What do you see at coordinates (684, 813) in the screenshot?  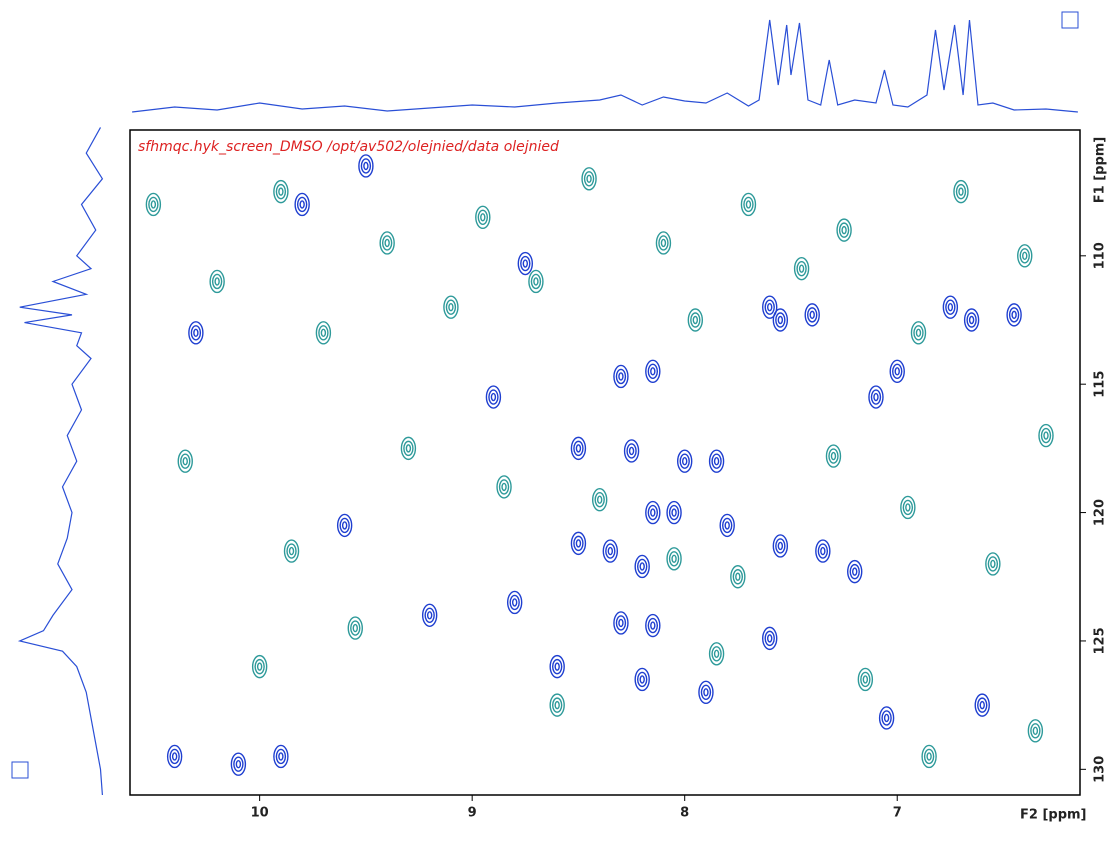 I see `x-tick-label: 8` at bounding box center [684, 813].